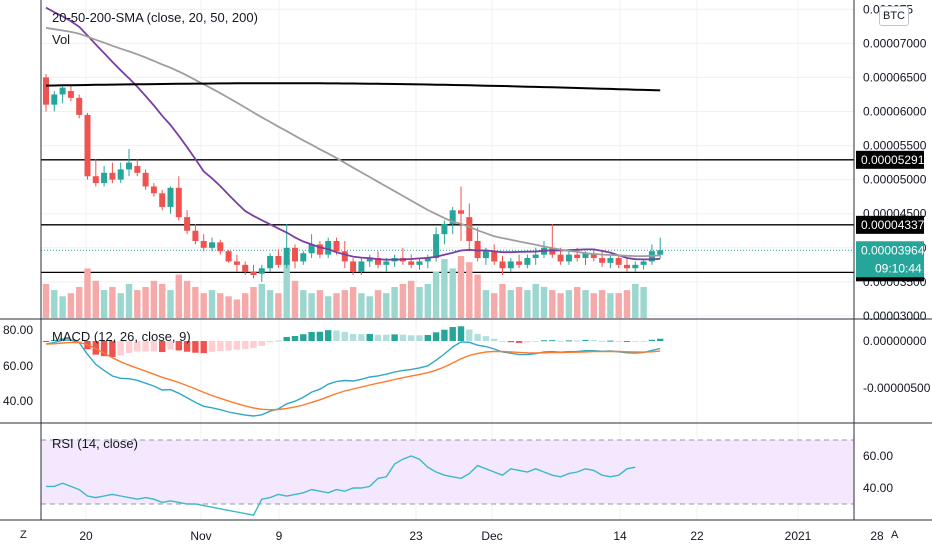  Describe the element at coordinates (23, 535) in the screenshot. I see `timezone-button: Z` at that location.